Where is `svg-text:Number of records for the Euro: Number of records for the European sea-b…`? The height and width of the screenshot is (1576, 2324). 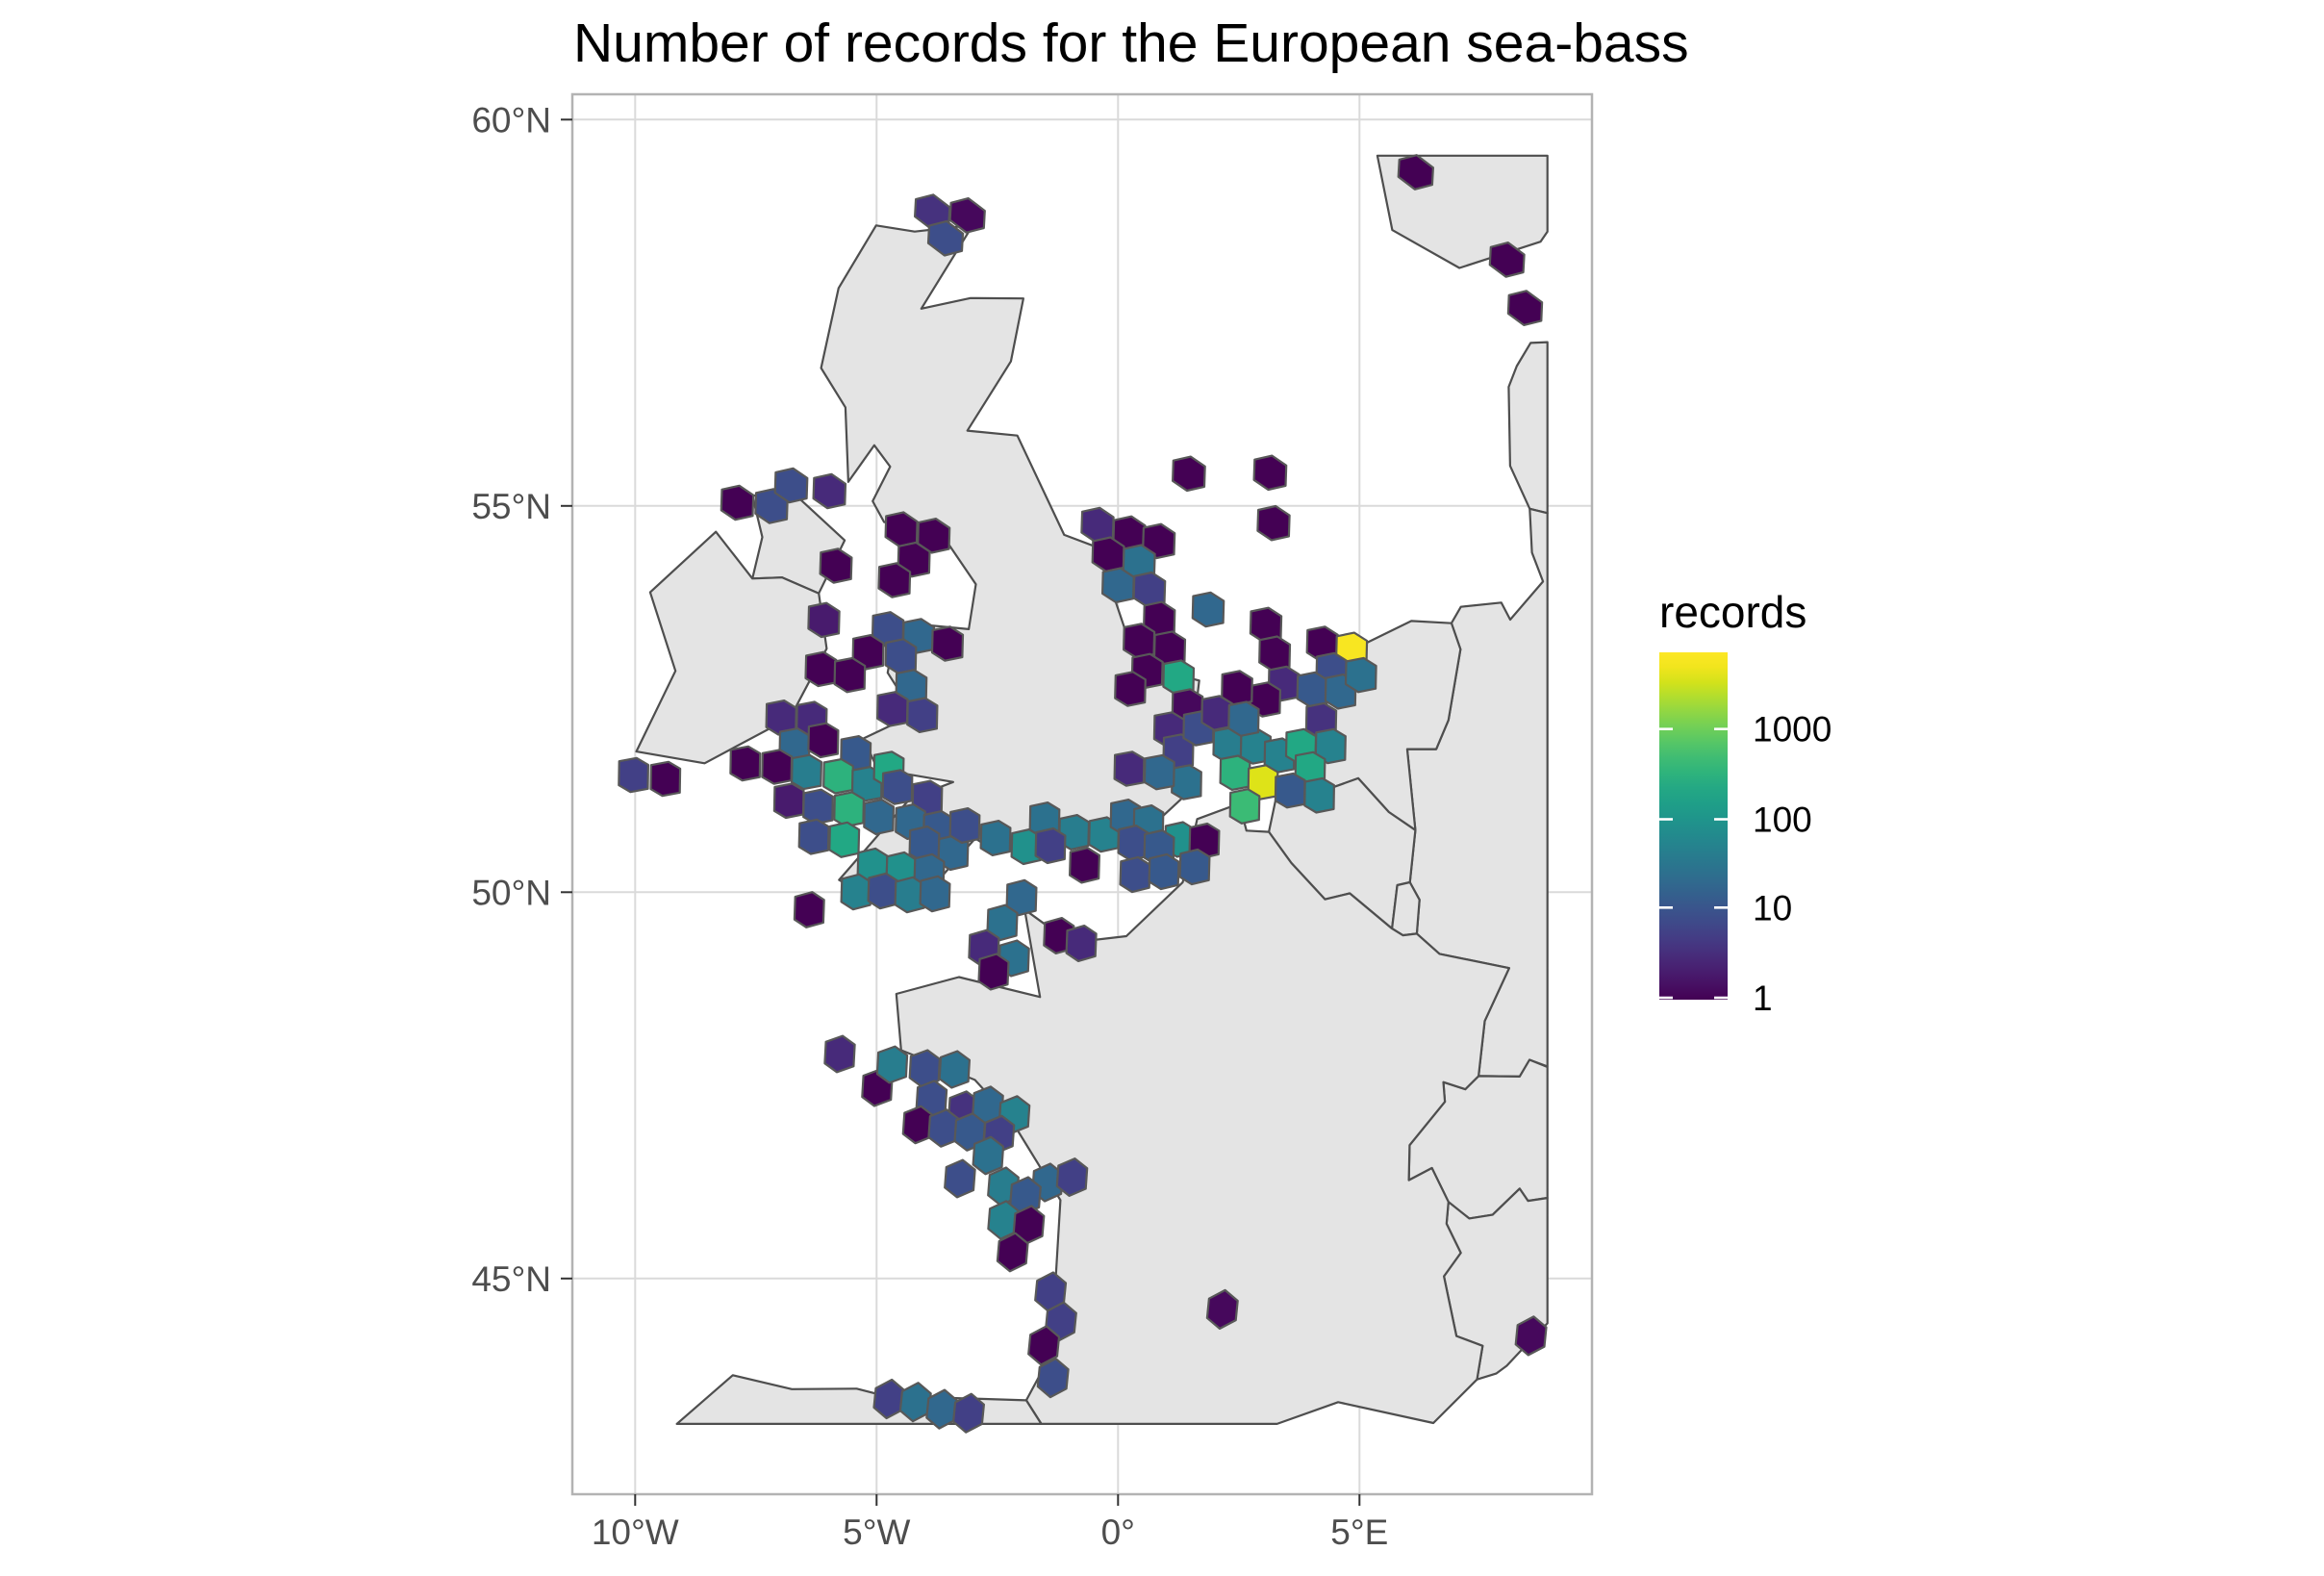
svg-text:Number of records for the Euro: Number of records for the European sea-b… is located at coordinates (1131, 44).